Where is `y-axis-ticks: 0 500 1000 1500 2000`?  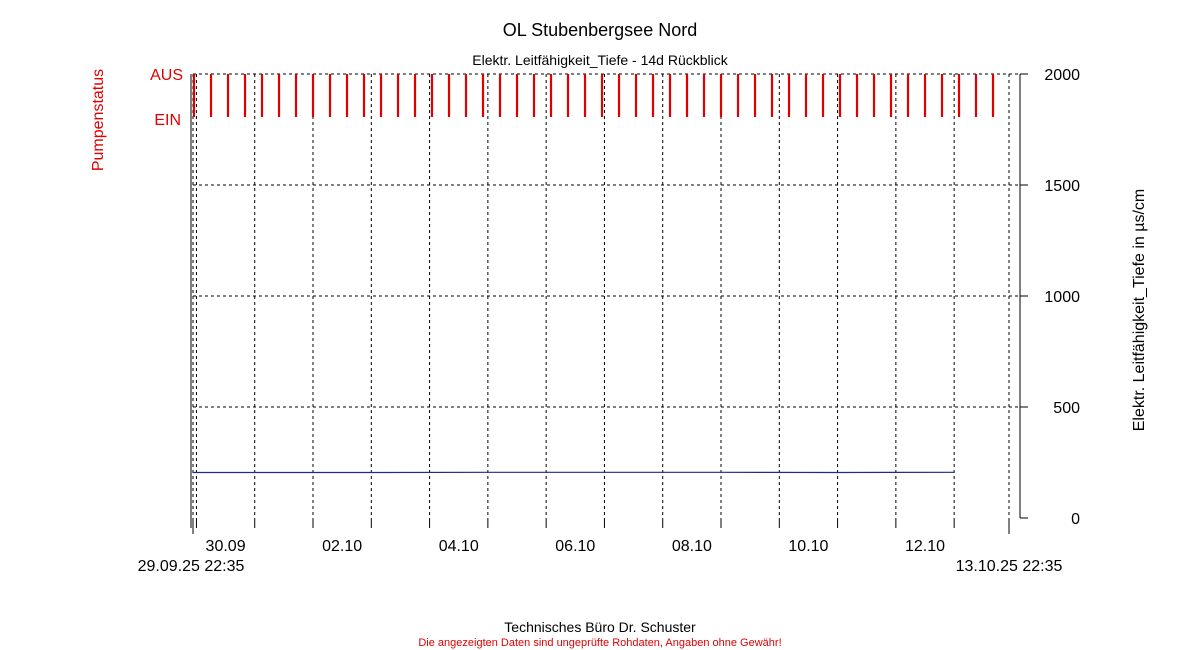
y-axis-ticks: 0 500 1000 1500 2000 is located at coordinates (1050, 297).